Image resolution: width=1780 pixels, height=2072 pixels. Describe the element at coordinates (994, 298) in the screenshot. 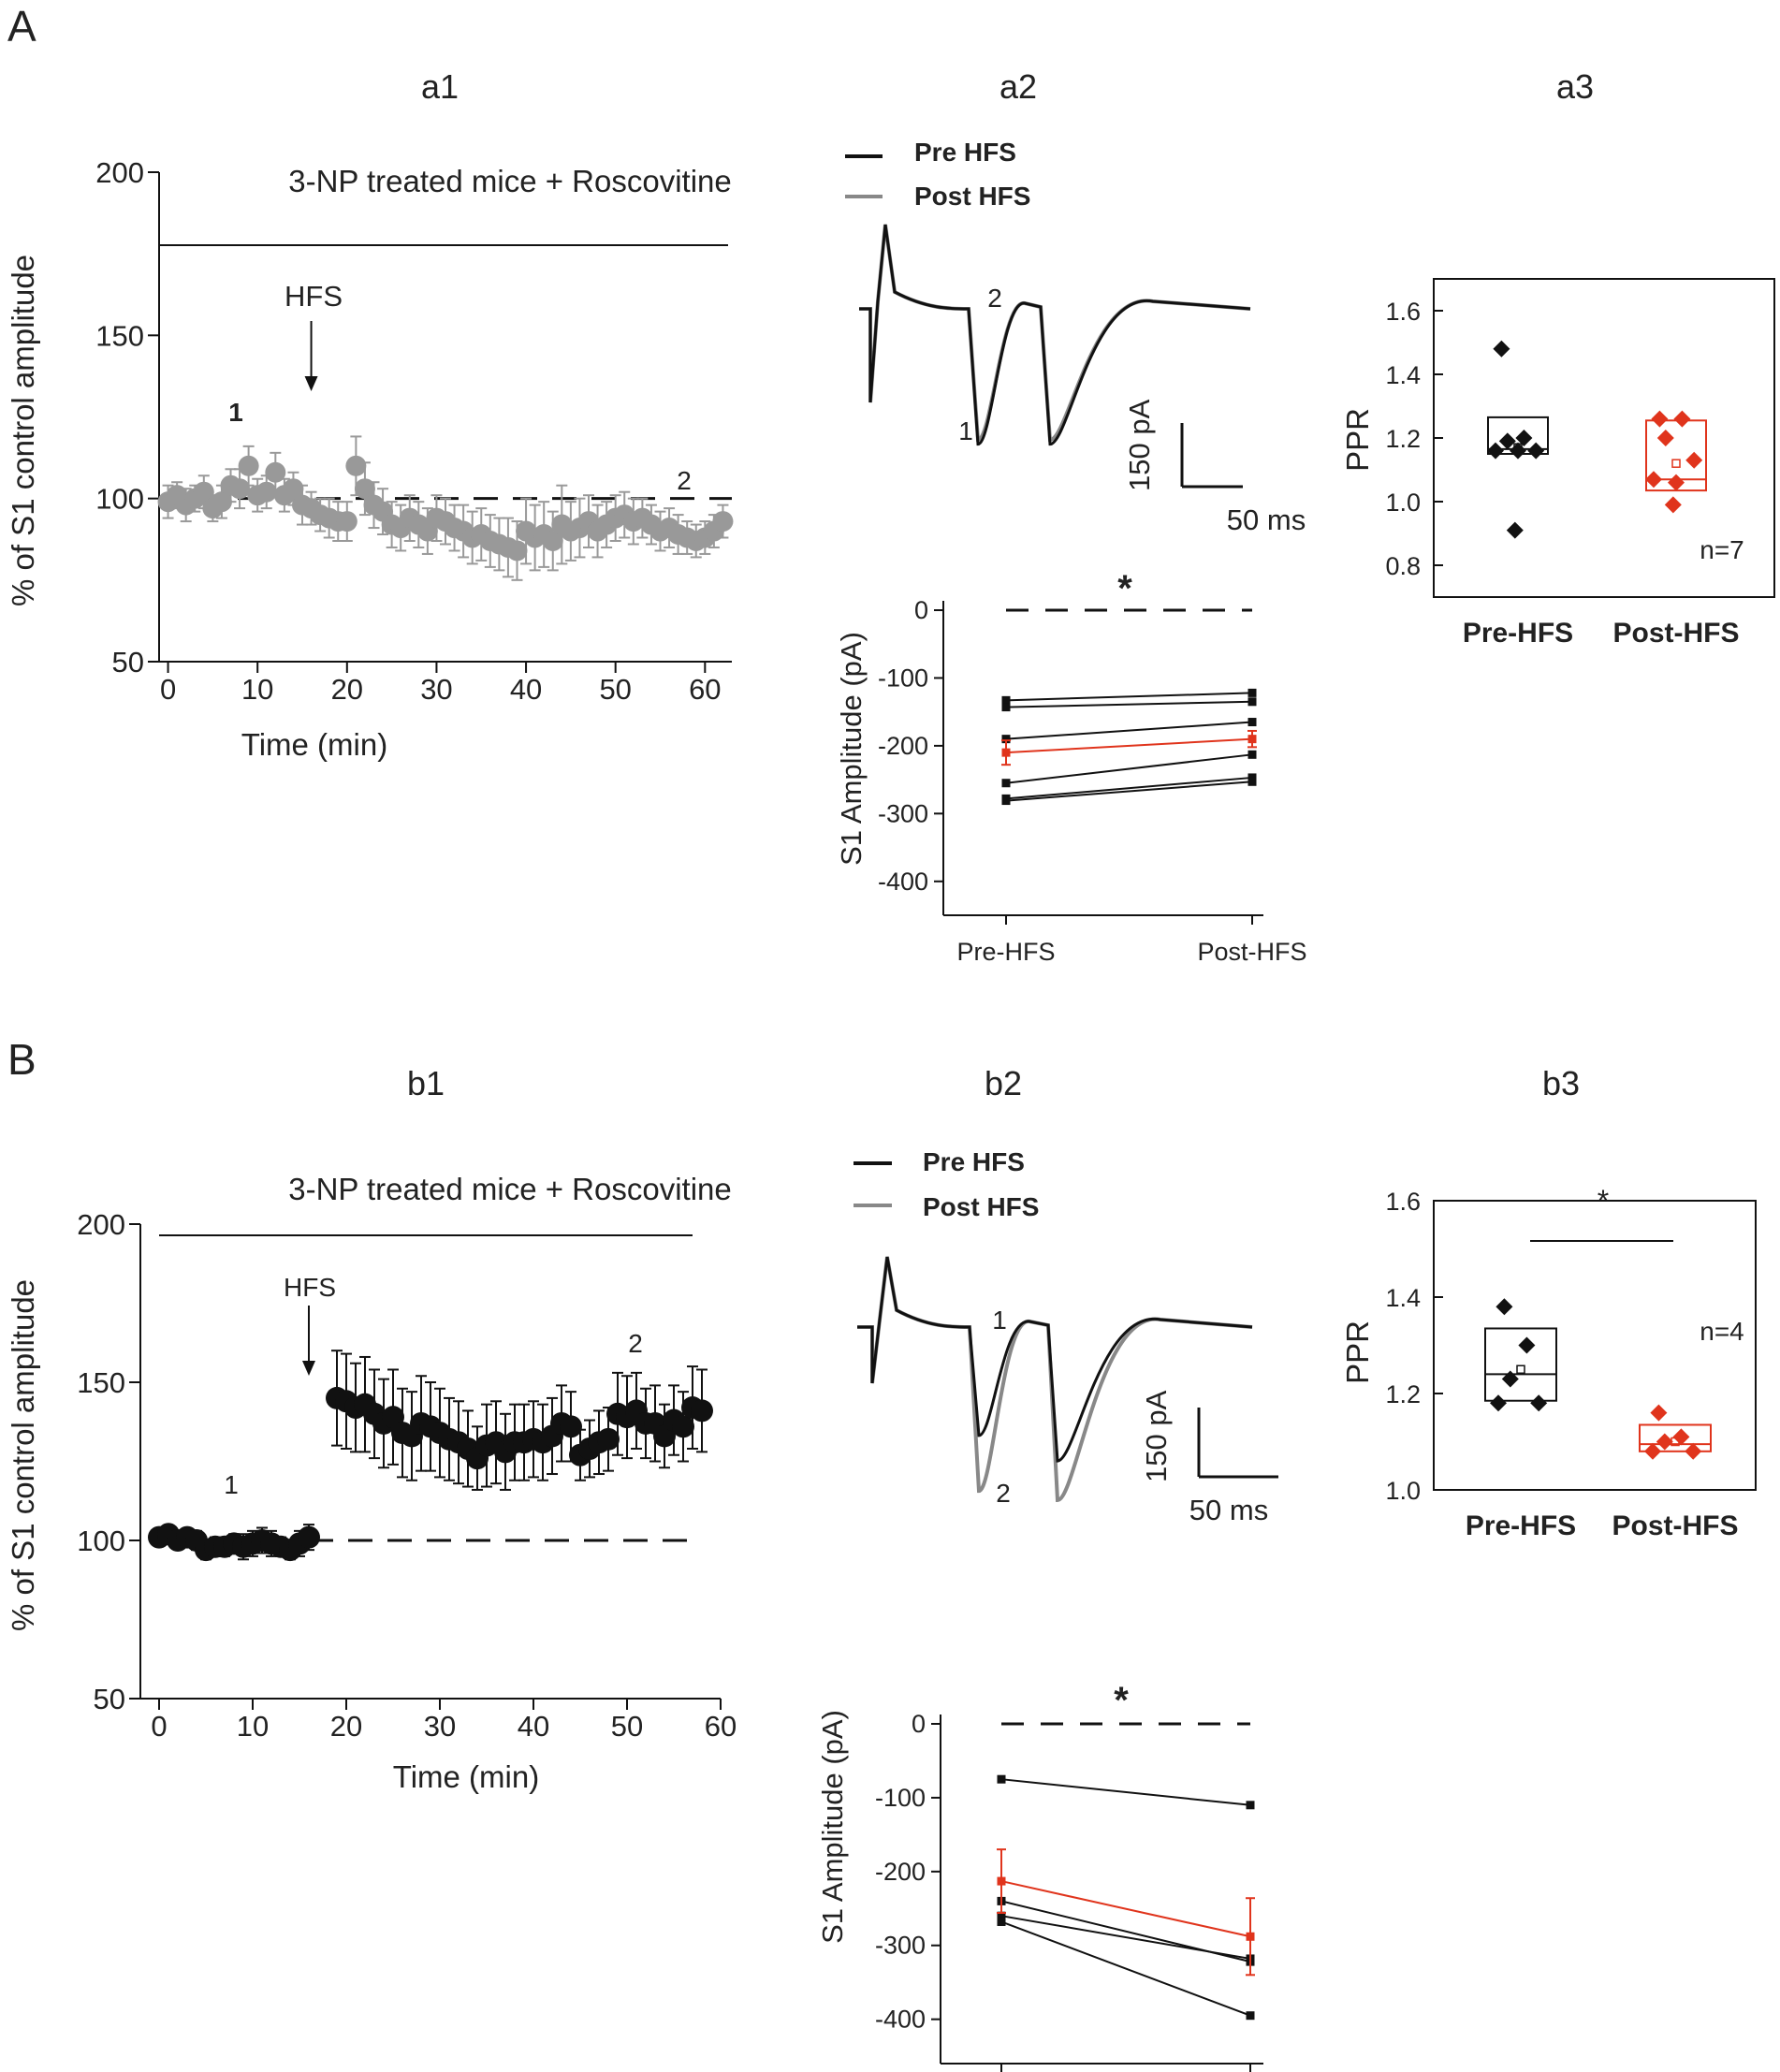

I see `trace-a2-label-2: 2` at that location.